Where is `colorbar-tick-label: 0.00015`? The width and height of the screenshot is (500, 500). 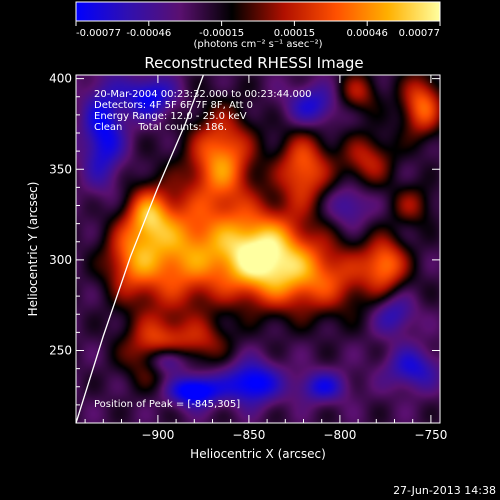 colorbar-tick-label: 0.00015 is located at coordinates (294, 33).